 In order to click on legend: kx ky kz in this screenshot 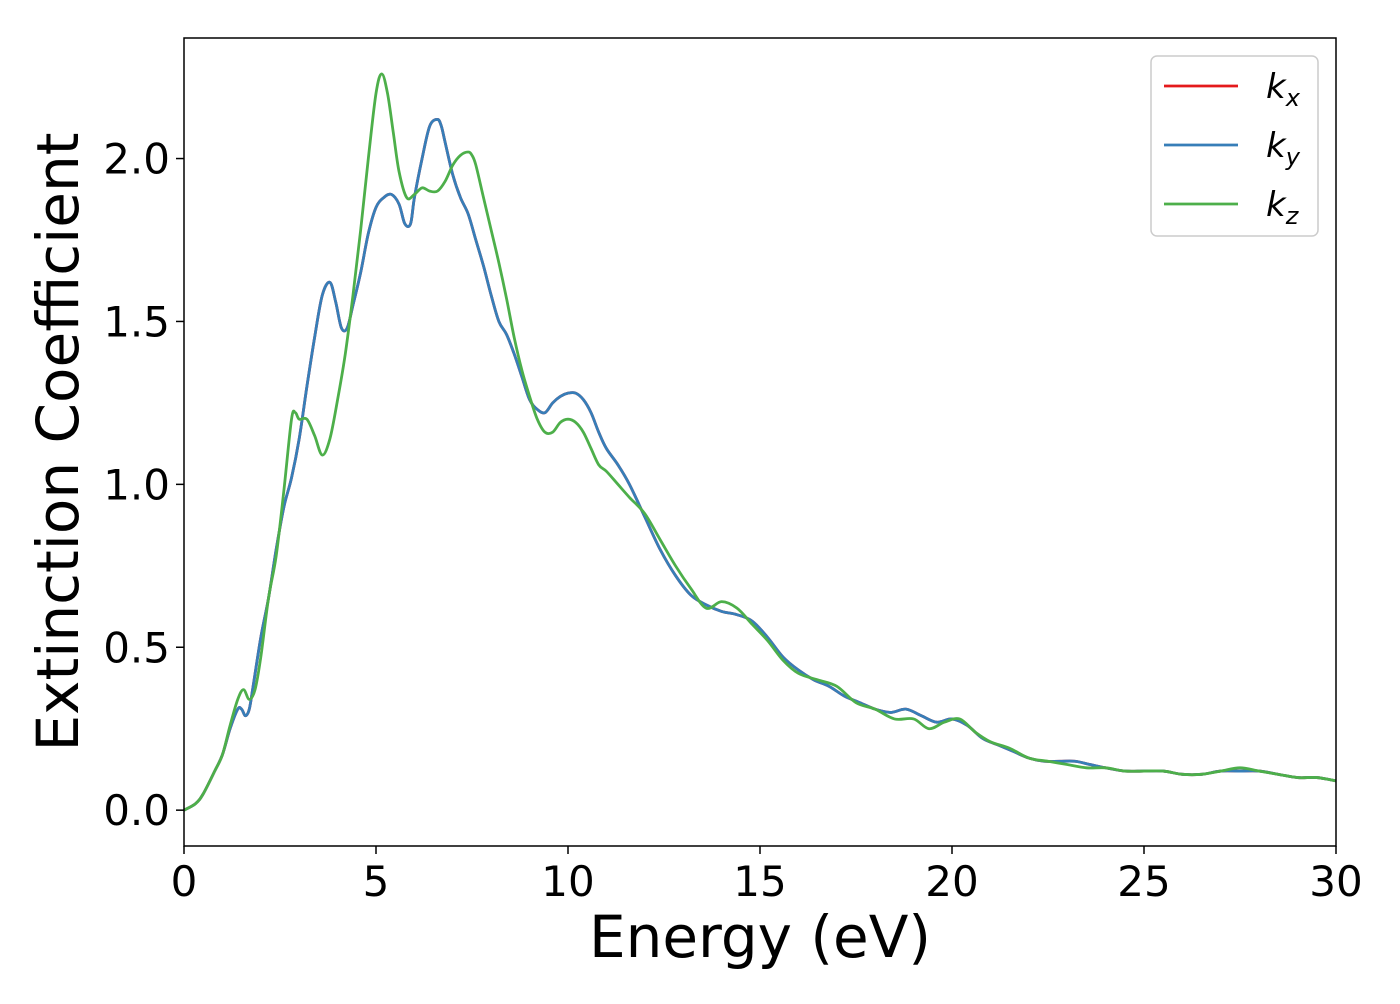, I will do `click(1234, 146)`.